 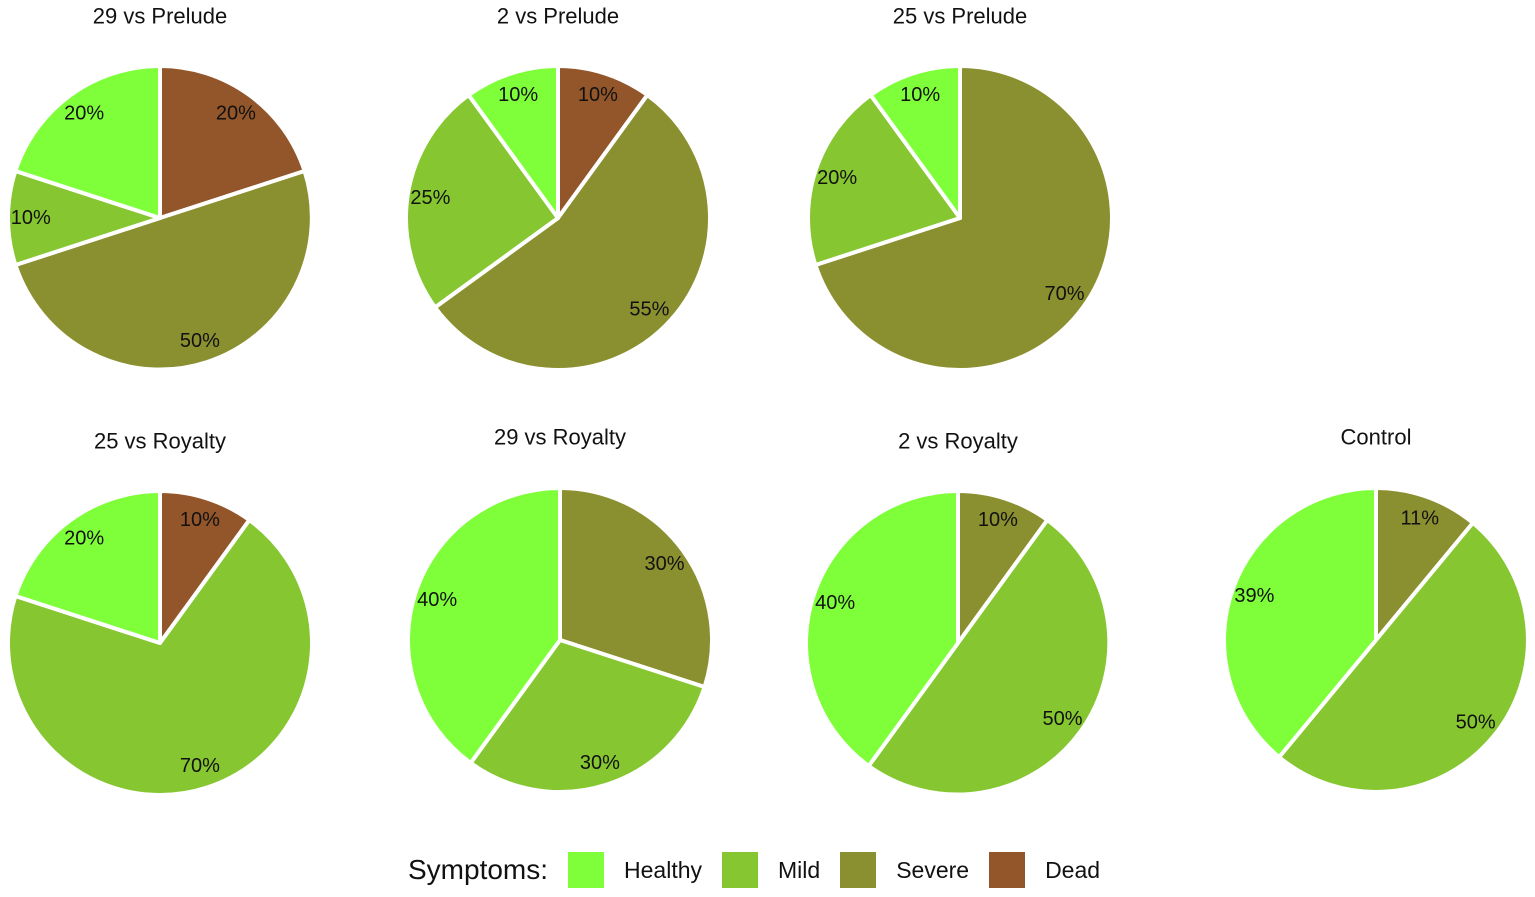 What do you see at coordinates (1007, 870) in the screenshot?
I see `legend-swatch-dead` at bounding box center [1007, 870].